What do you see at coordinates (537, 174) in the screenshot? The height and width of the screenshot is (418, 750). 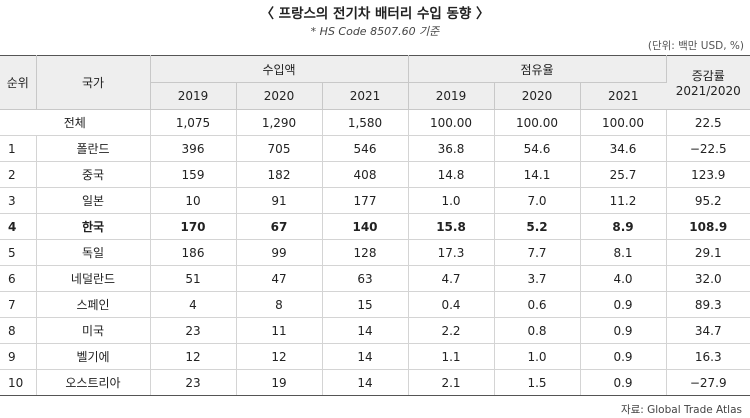 I see `table-cell: 14.1` at bounding box center [537, 174].